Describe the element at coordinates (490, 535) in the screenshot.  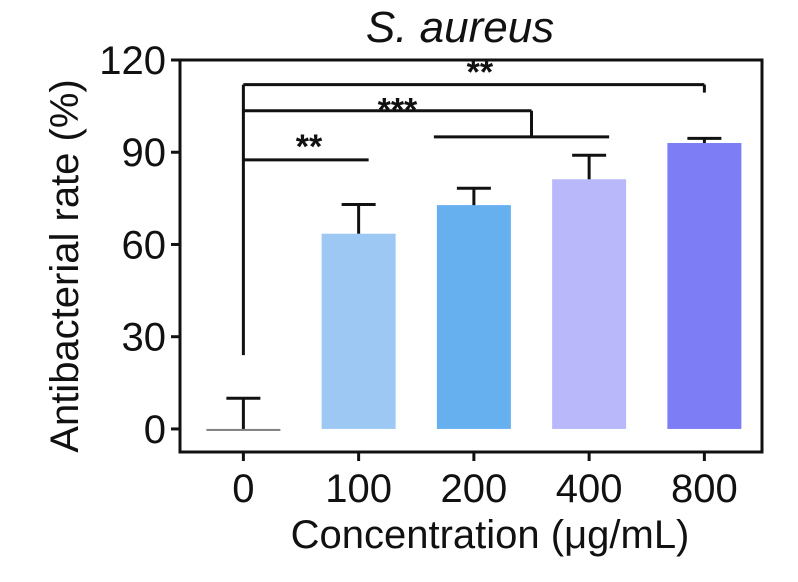
I see `x-axis-title: Concentration (μg/mL)` at that location.